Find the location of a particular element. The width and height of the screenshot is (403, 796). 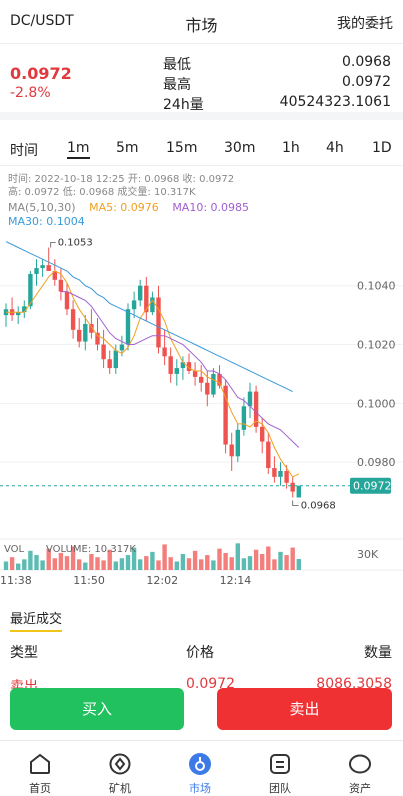

y-tick-label: 0.1040 is located at coordinates (376, 286).